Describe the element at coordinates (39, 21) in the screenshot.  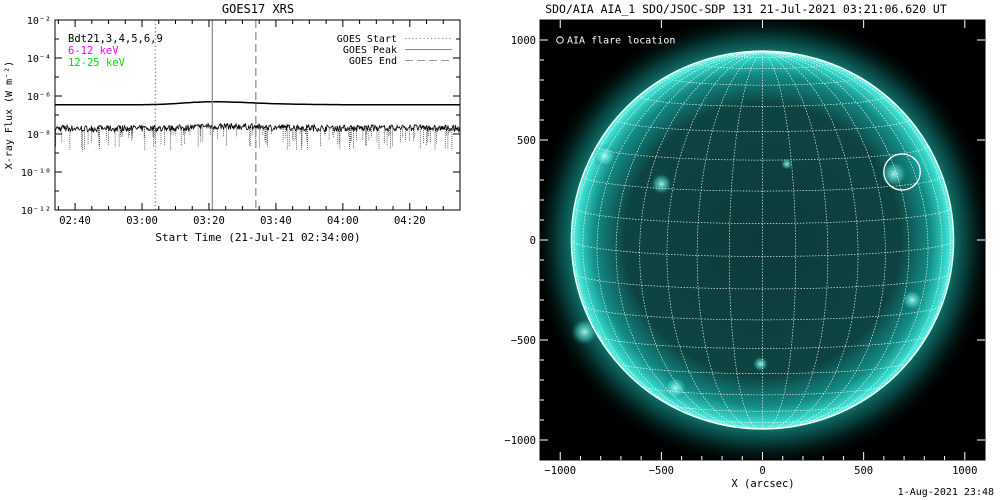
I see `goes-y-tick-label: 10⁻²` at that location.